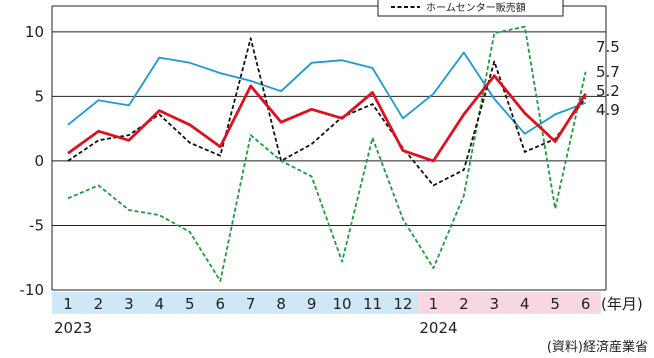  What do you see at coordinates (32, 290) in the screenshot?
I see `y-tick-label: -10` at bounding box center [32, 290].